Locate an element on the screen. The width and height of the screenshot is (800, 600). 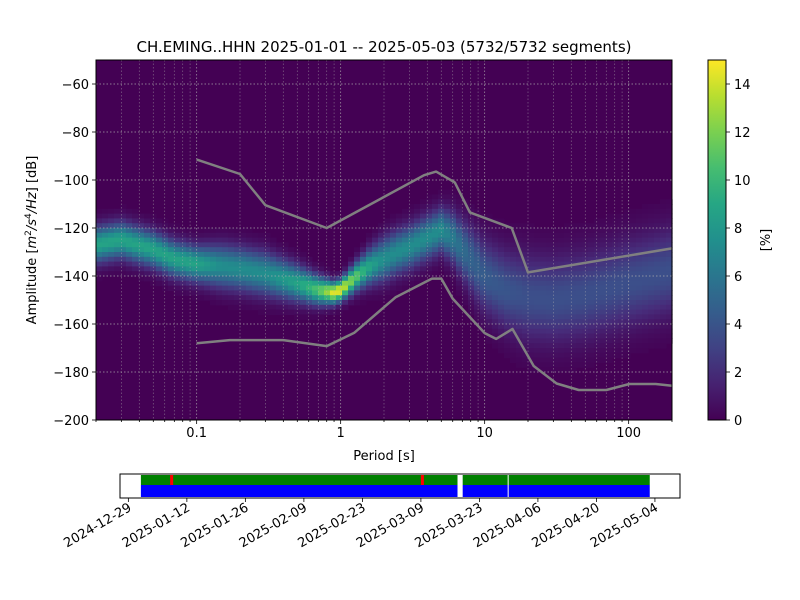
timeline-data-bar is located at coordinates (485, 491).